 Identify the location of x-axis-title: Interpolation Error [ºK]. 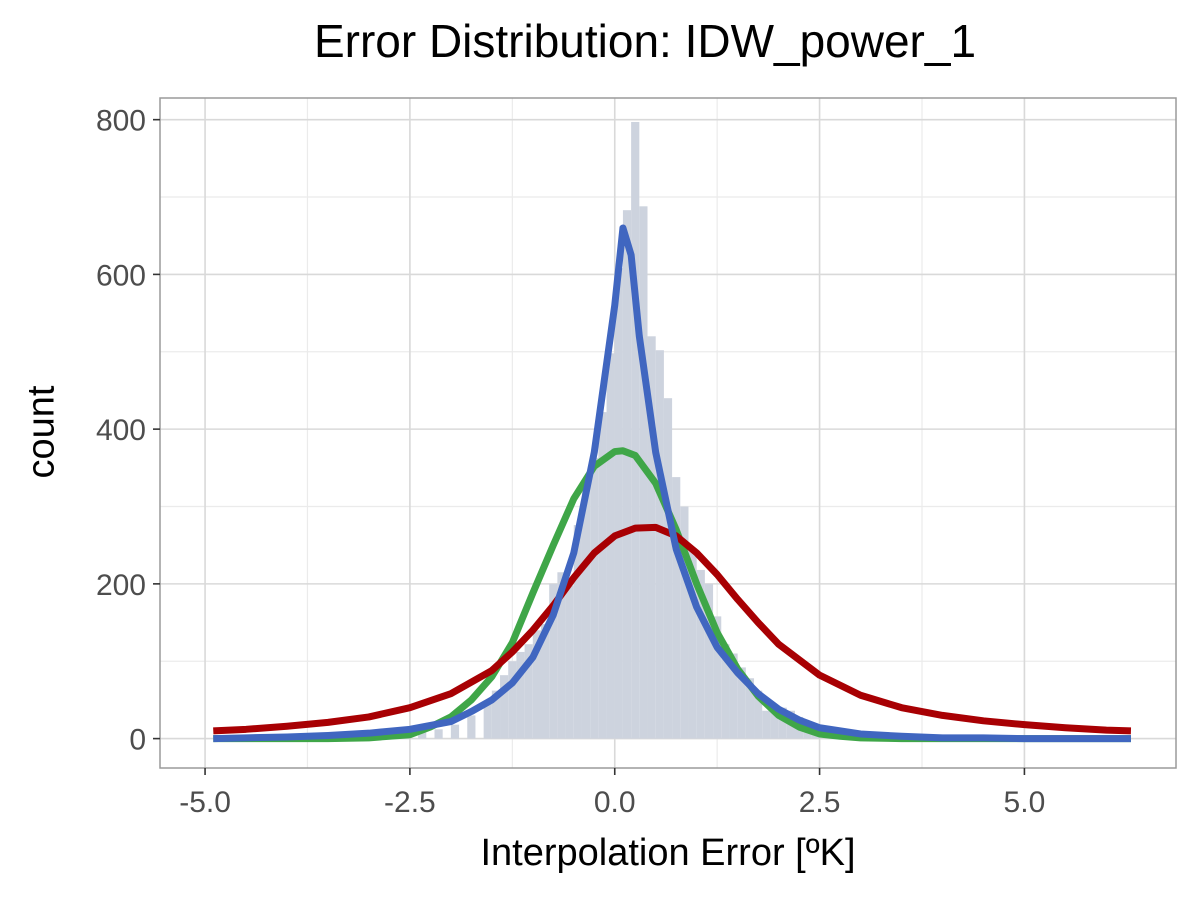
(668, 853).